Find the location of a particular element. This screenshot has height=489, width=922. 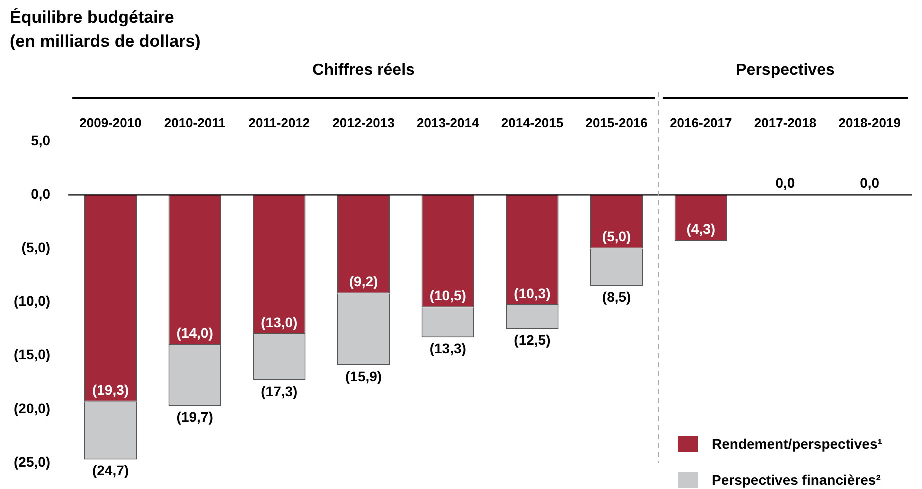

x-tick-label: 2011-2012 is located at coordinates (279, 122).